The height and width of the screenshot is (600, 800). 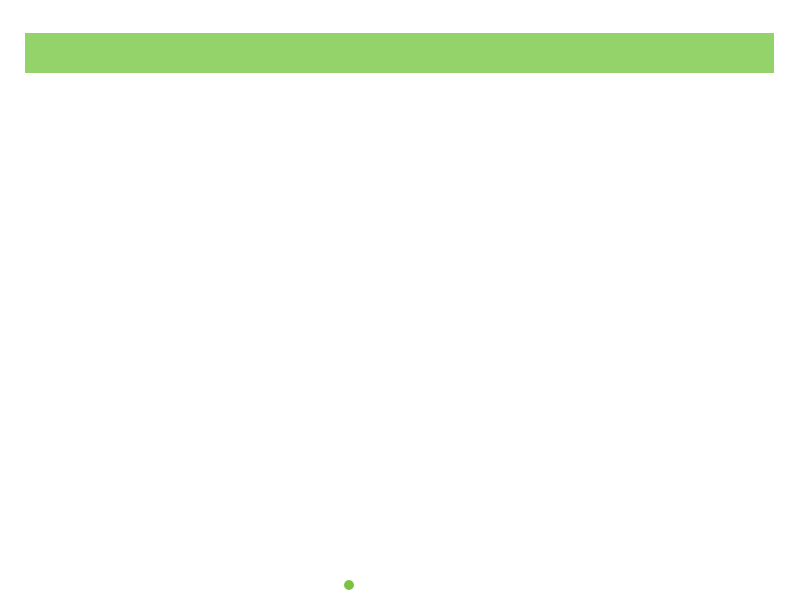 What do you see at coordinates (399, 53) in the screenshot?
I see `title-bar` at bounding box center [399, 53].